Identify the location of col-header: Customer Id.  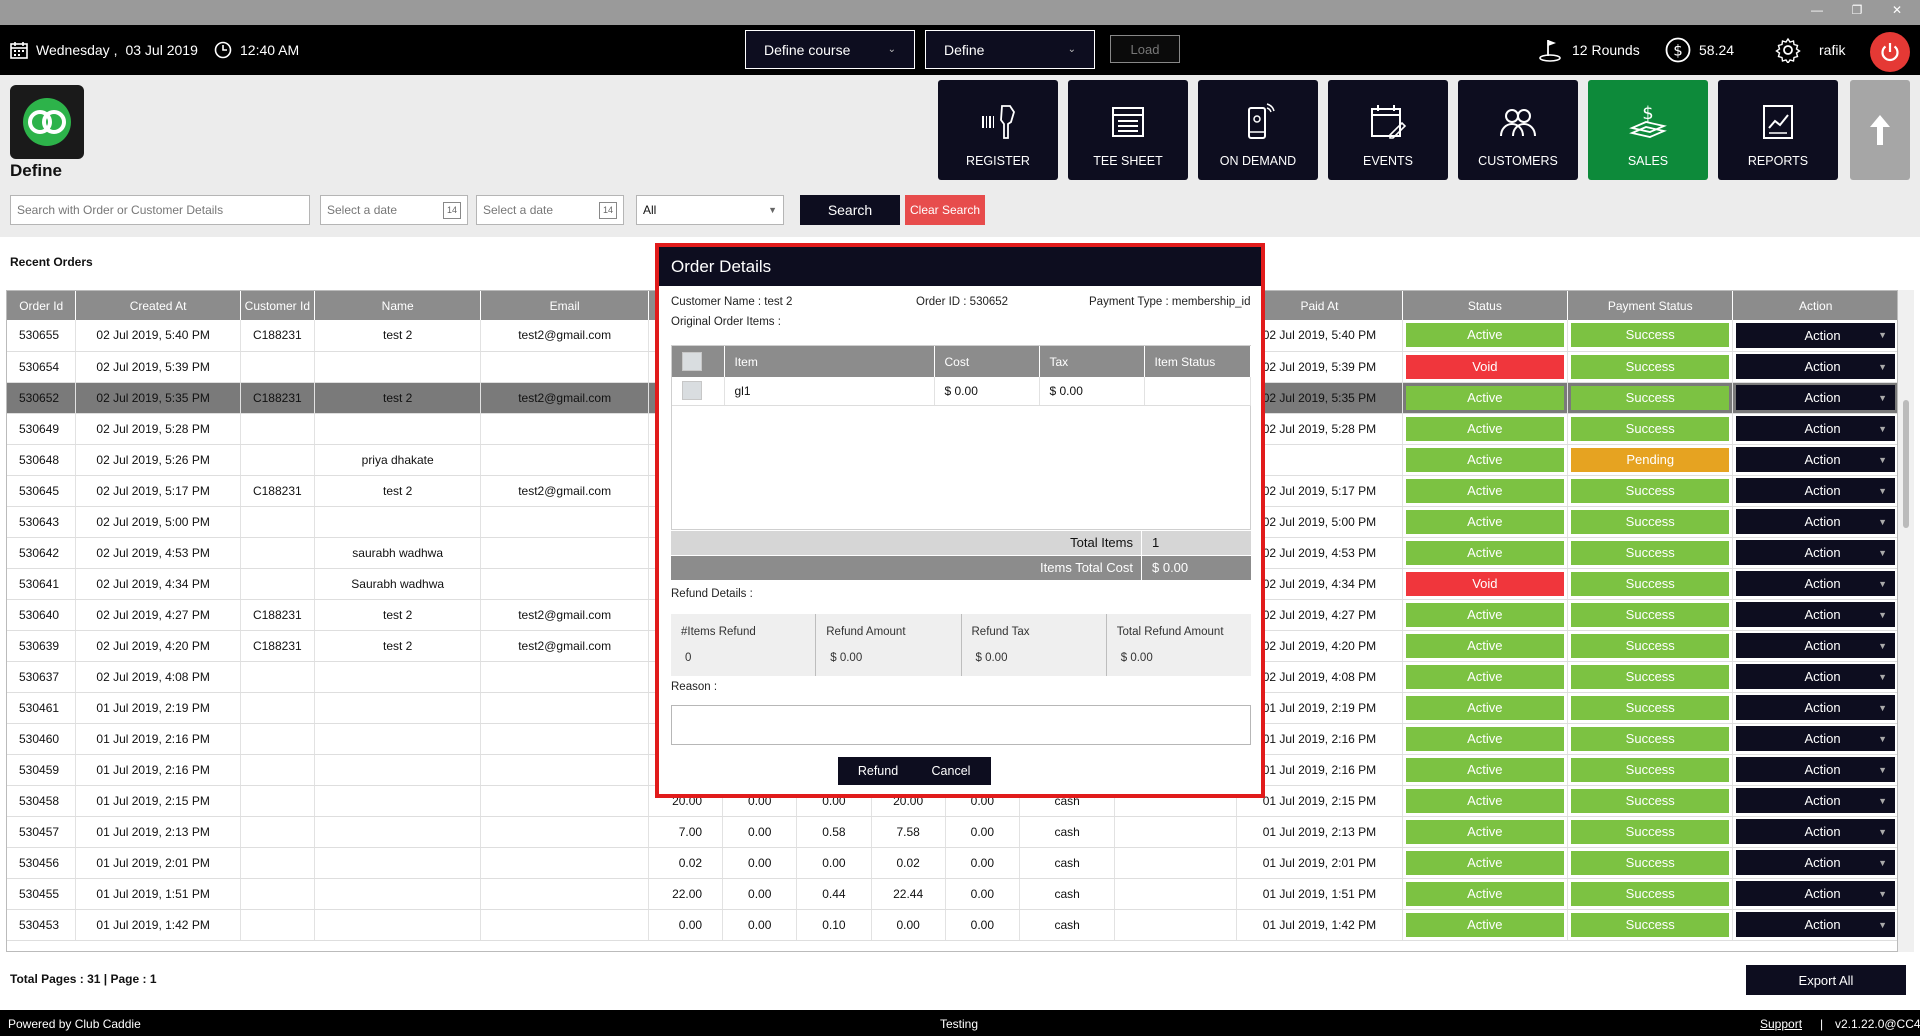
(277, 305).